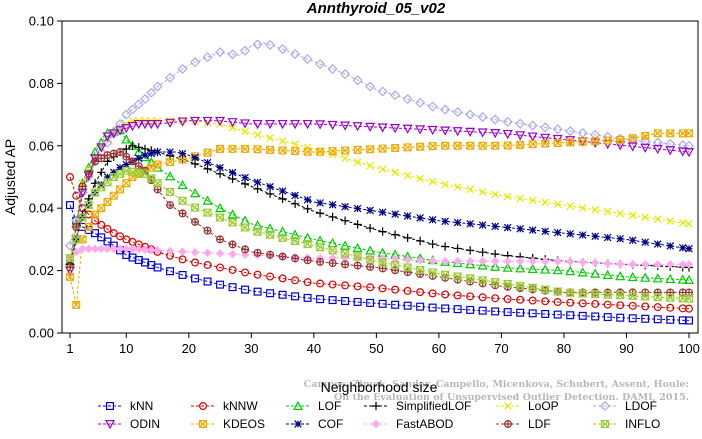  I want to click on legend-marker-fastabod, so click(376, 424).